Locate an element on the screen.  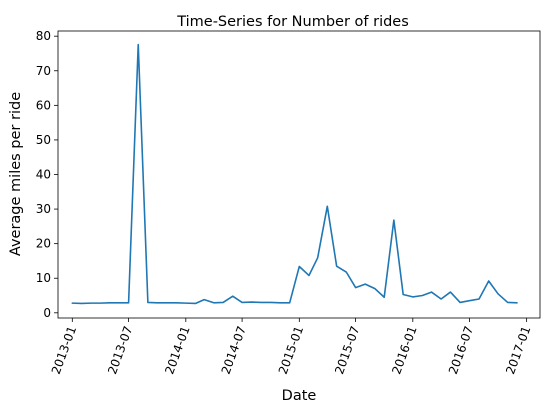
y-axis: 0 10 20 30 40 50 60 70 80 is located at coordinates (47, 174).